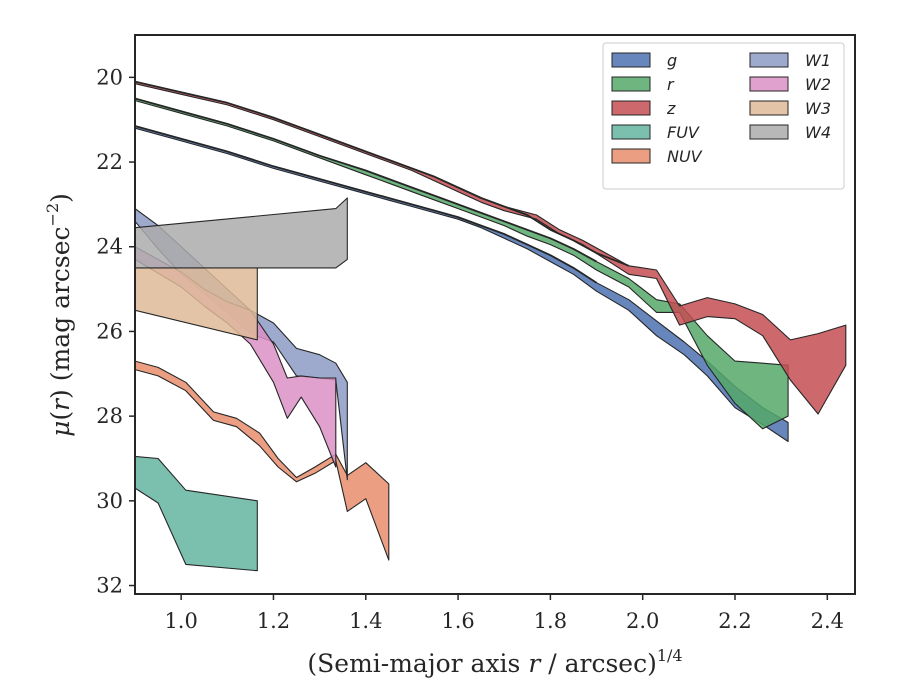  What do you see at coordinates (671, 108) in the screenshot?
I see `legend-label-z: z` at bounding box center [671, 108].